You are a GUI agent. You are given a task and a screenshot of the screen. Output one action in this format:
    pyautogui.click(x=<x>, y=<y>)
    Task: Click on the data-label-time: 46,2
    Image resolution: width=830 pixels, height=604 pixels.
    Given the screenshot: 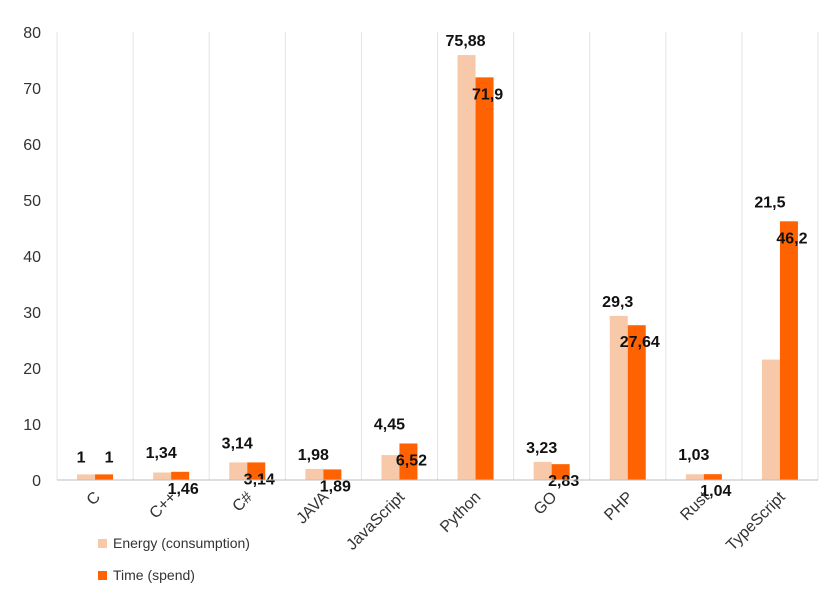 What is the action you would take?
    pyautogui.click(x=791, y=238)
    